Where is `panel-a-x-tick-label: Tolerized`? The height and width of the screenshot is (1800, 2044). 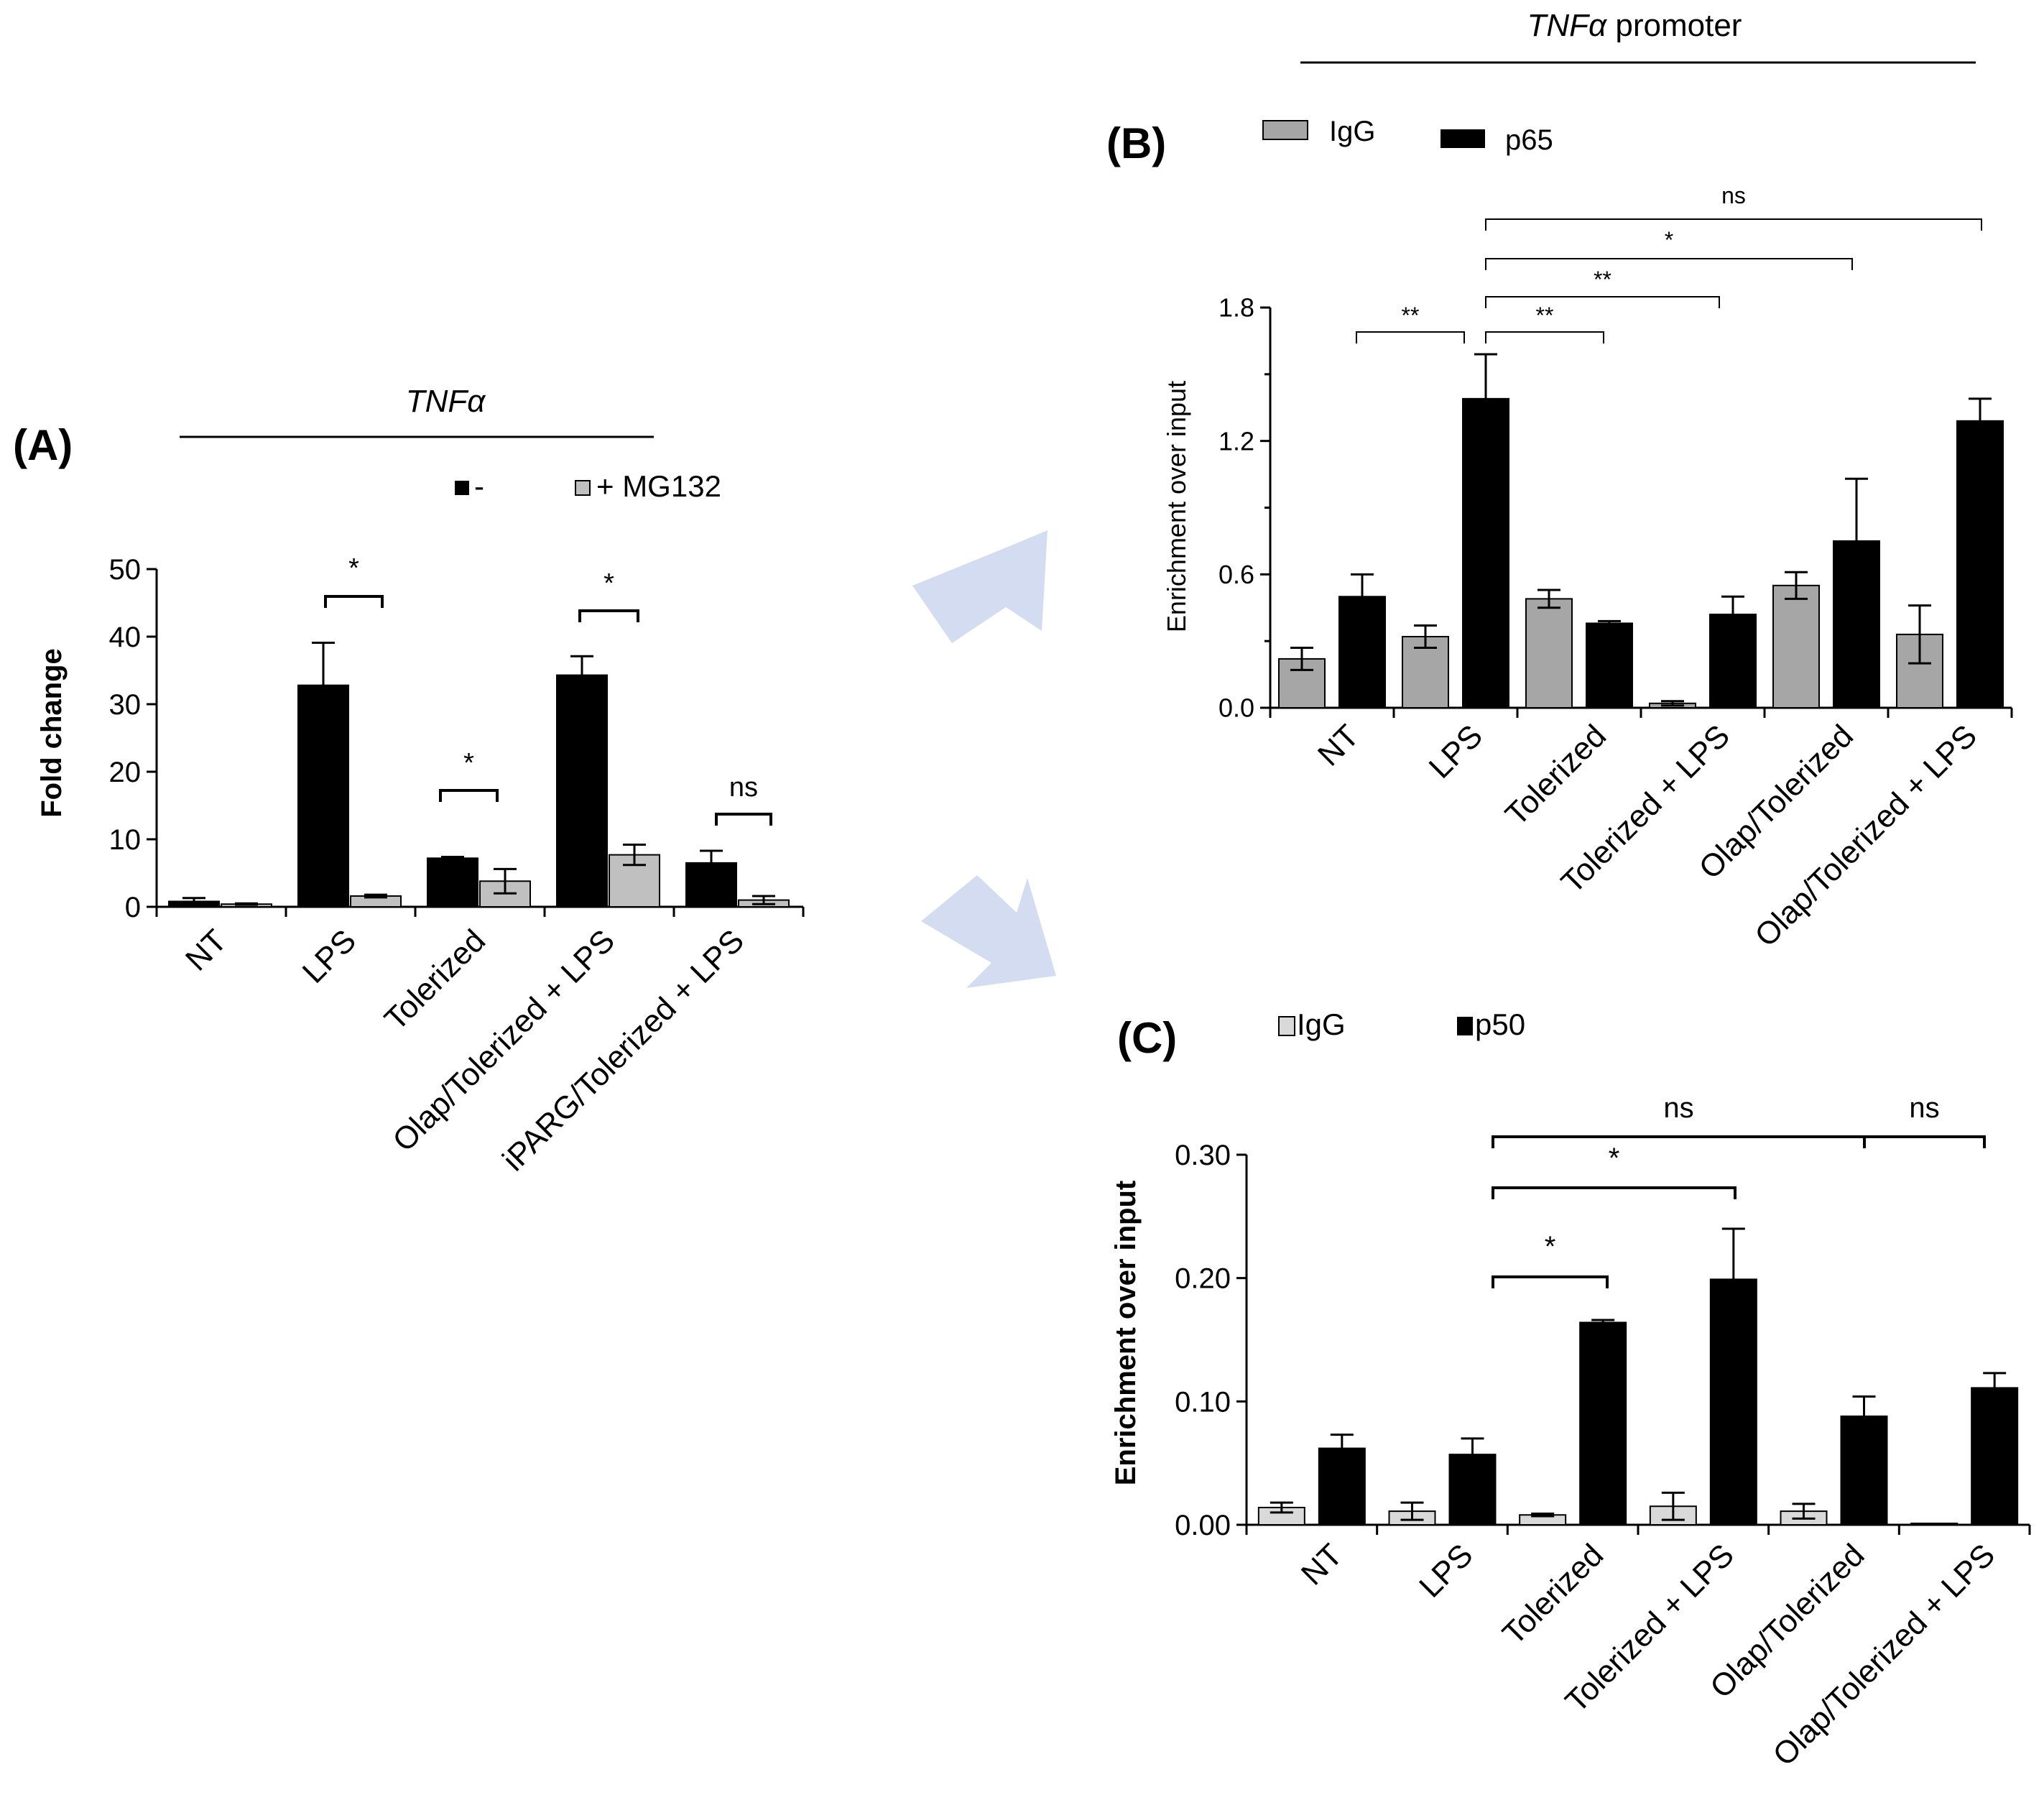 panel-a-x-tick-label: Tolerized is located at coordinates (435, 980).